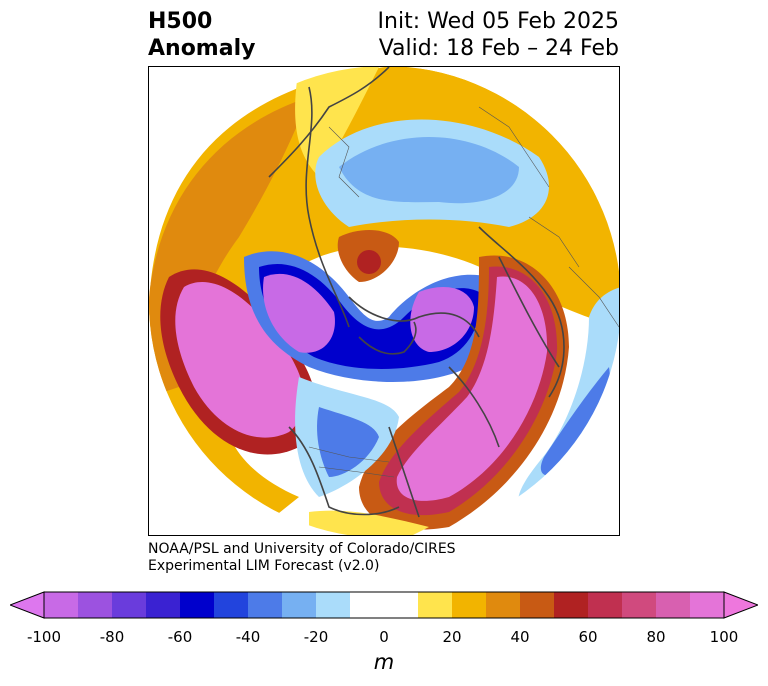 This screenshot has width=768, height=686. I want to click on arctic-negative-mid, so click(429, 170).